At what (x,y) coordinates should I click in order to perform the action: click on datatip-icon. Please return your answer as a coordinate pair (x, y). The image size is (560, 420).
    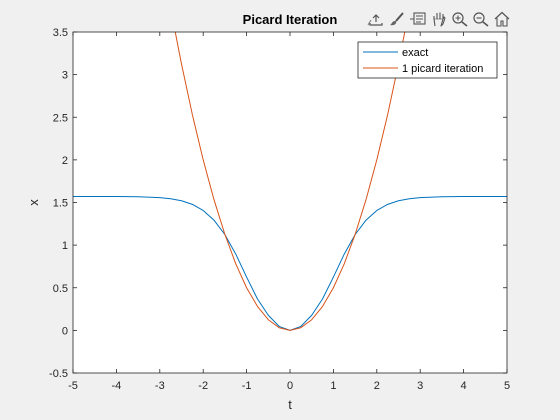
    Looking at the image, I should click on (418, 19).